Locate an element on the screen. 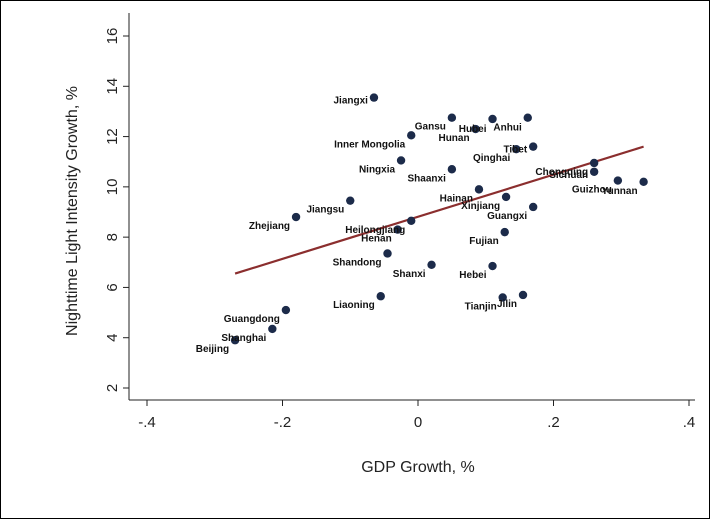 Image resolution: width=710 pixels, height=519 pixels. x-ticks: -.4 -.2 0 .2 .4 is located at coordinates (416, 415).